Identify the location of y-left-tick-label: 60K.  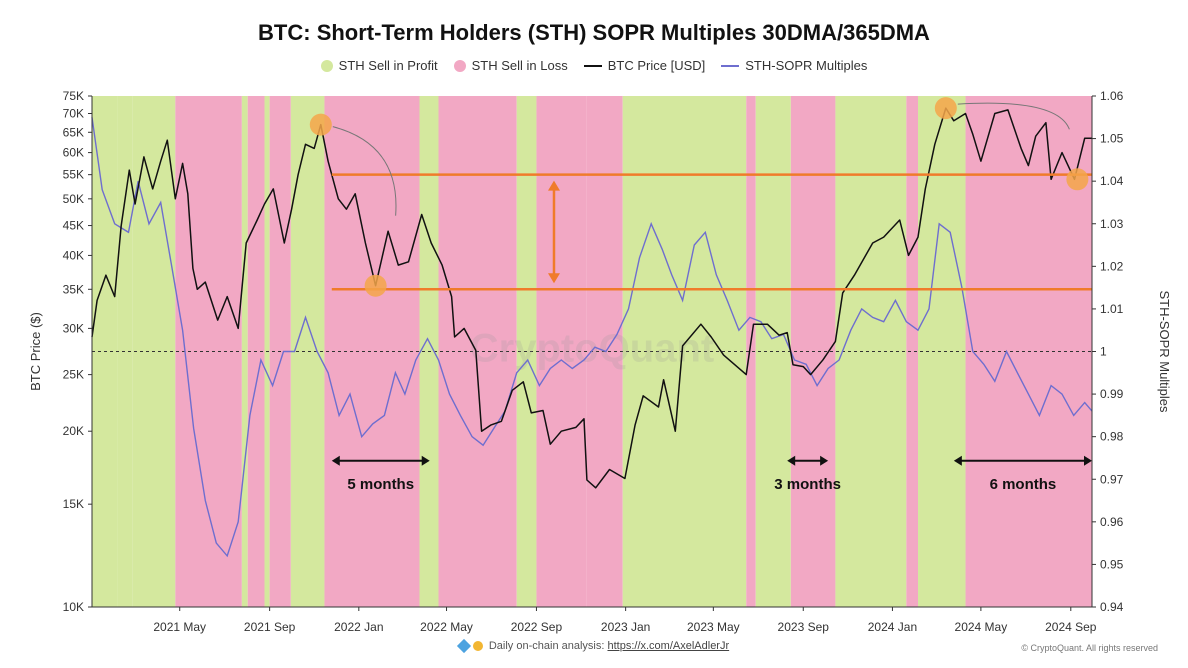
(73, 153).